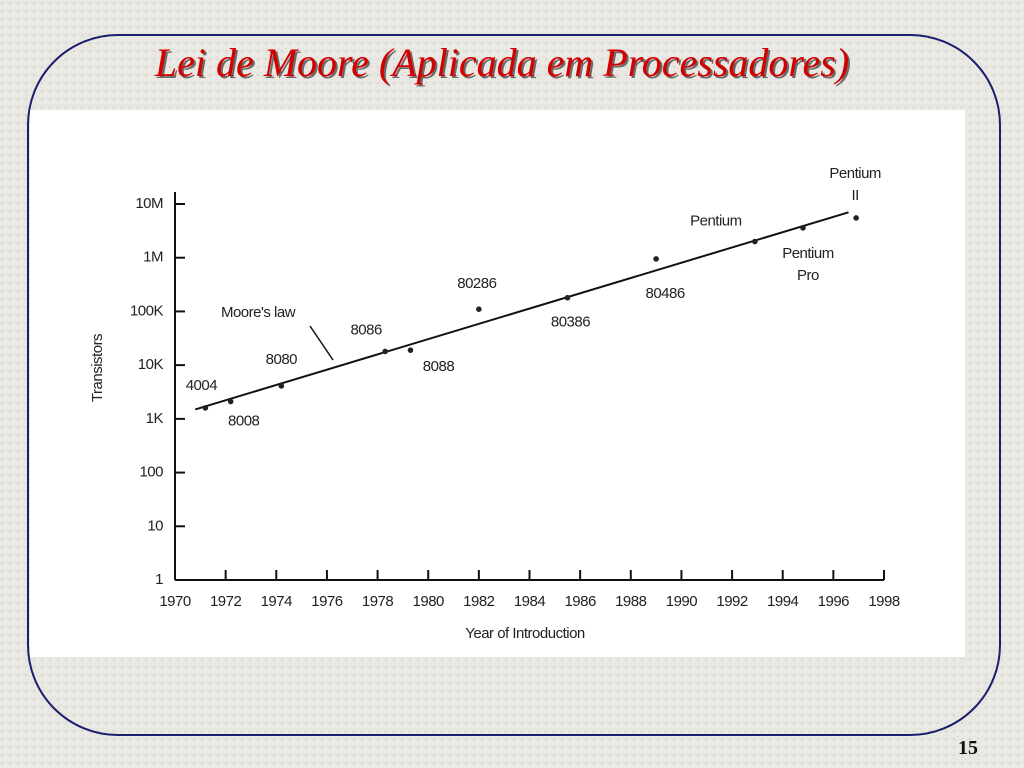  I want to click on x-tick-label: 1988, so click(631, 601).